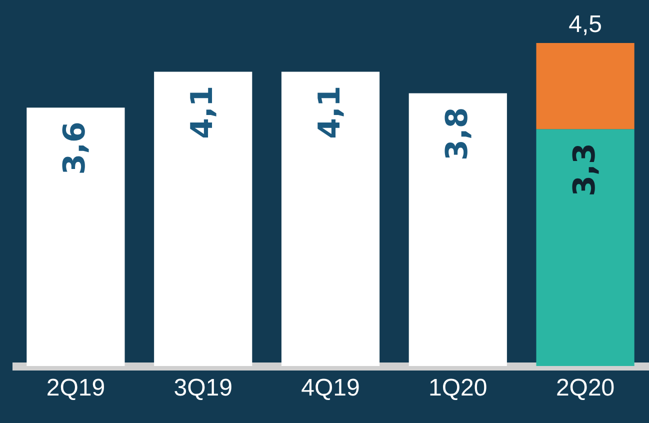 This screenshot has height=423, width=649. Describe the element at coordinates (75, 148) in the screenshot. I see `data-label: 3,6` at that location.